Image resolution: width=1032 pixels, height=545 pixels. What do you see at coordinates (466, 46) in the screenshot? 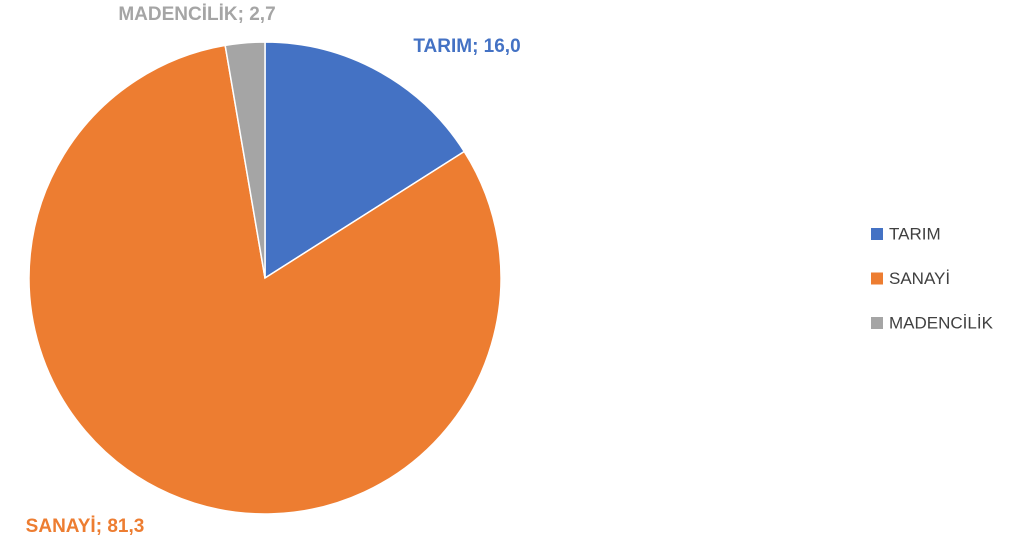
I see `data-label: TARIM; 16,0` at bounding box center [466, 46].